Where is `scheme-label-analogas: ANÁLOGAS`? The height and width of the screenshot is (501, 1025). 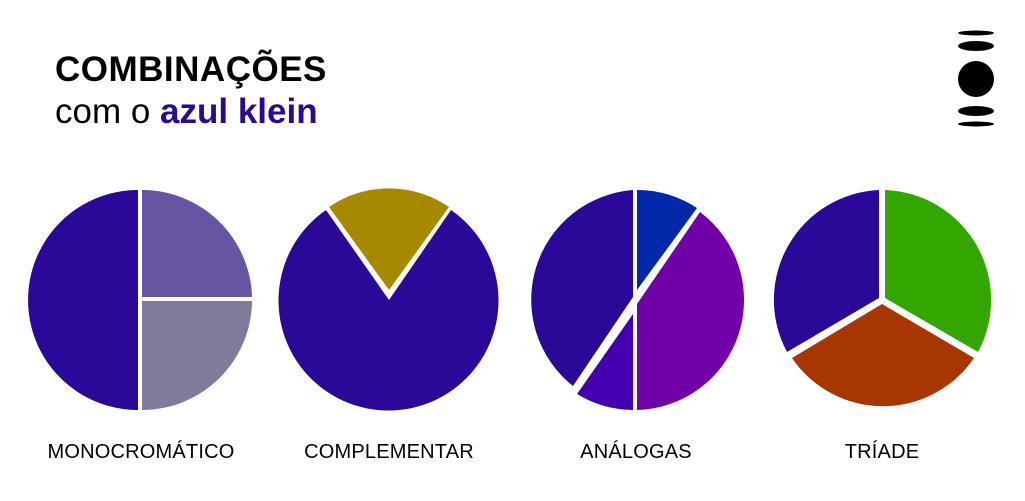 scheme-label-analogas: ANÁLOGAS is located at coordinates (636, 452).